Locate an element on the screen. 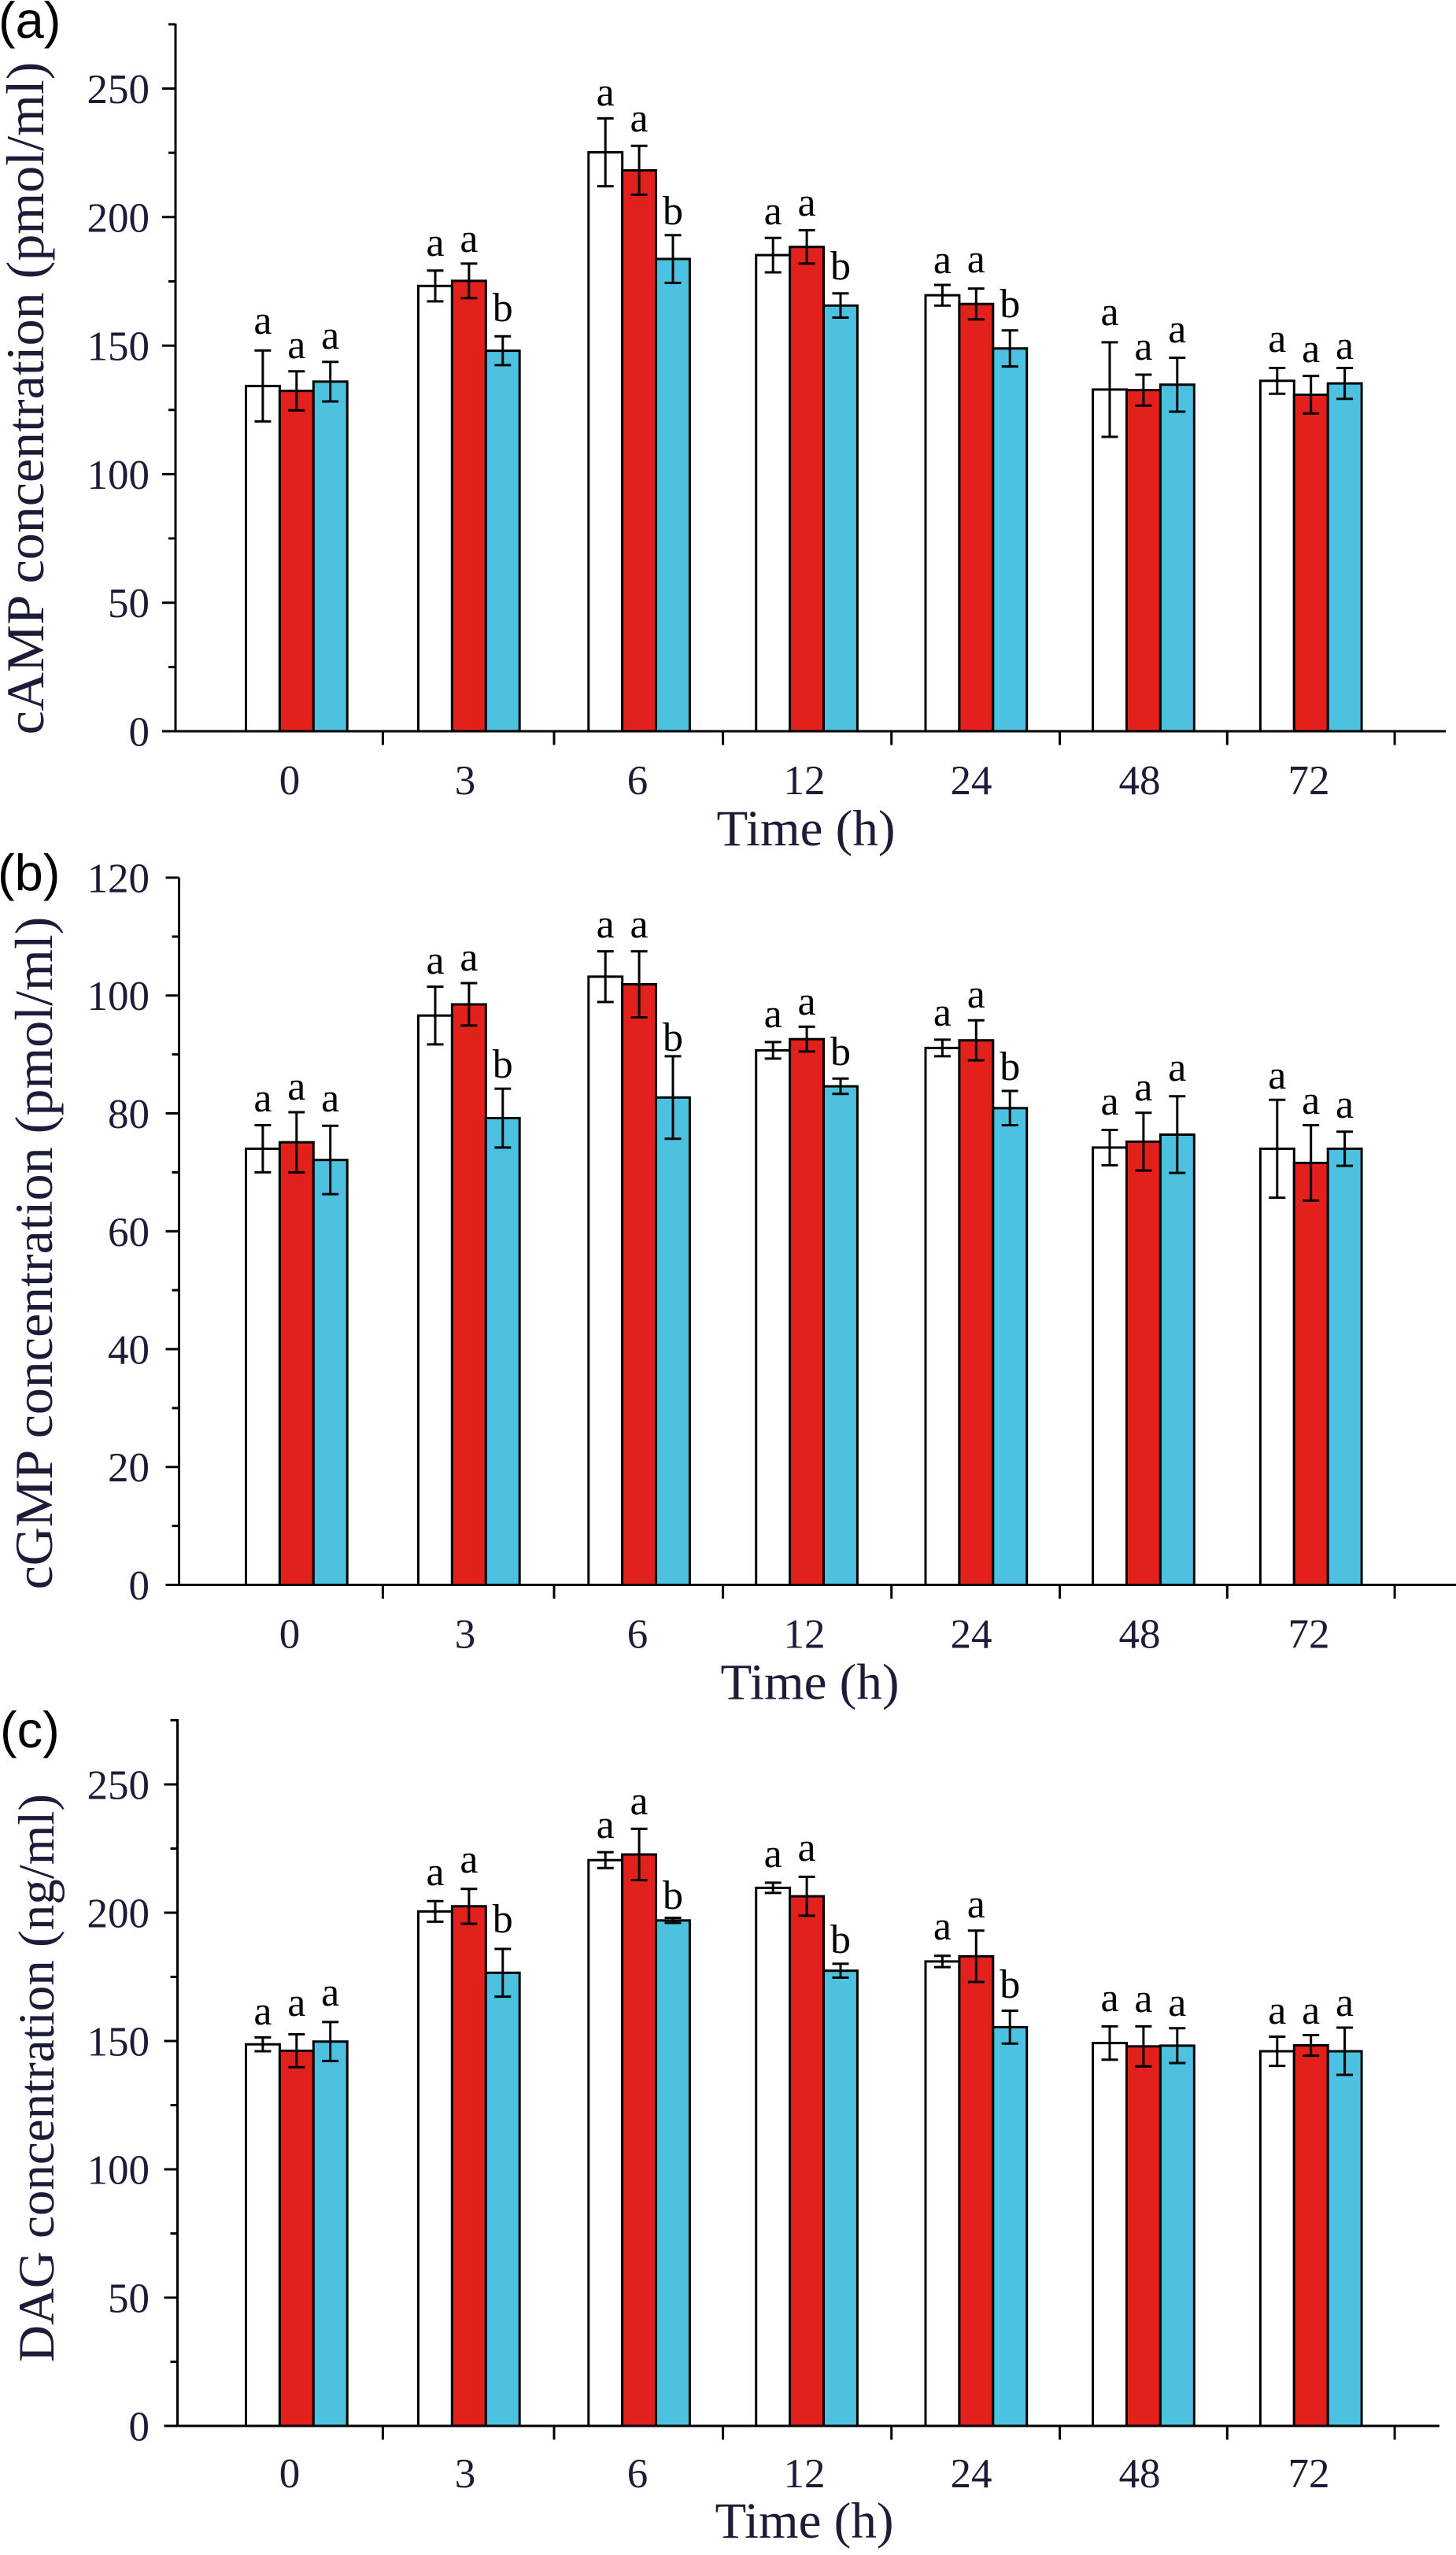 Image resolution: width=1456 pixels, height=2555 pixels. svg-text: 60 is located at coordinates (129, 1232).